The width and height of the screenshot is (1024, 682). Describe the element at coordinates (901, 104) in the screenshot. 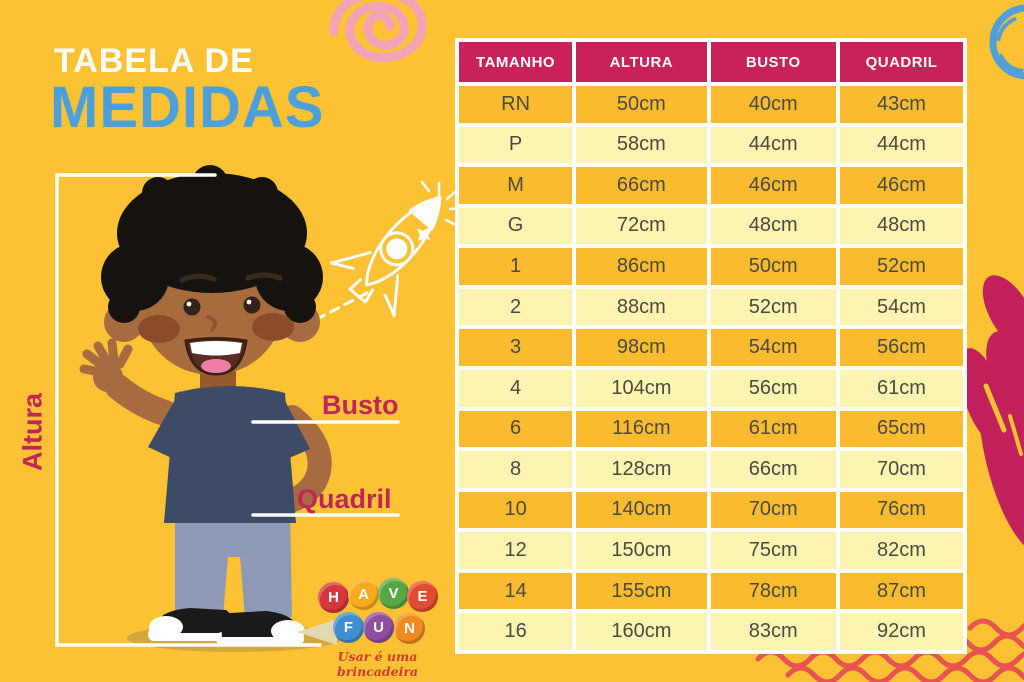

I see `table-cell: 43cm` at that location.